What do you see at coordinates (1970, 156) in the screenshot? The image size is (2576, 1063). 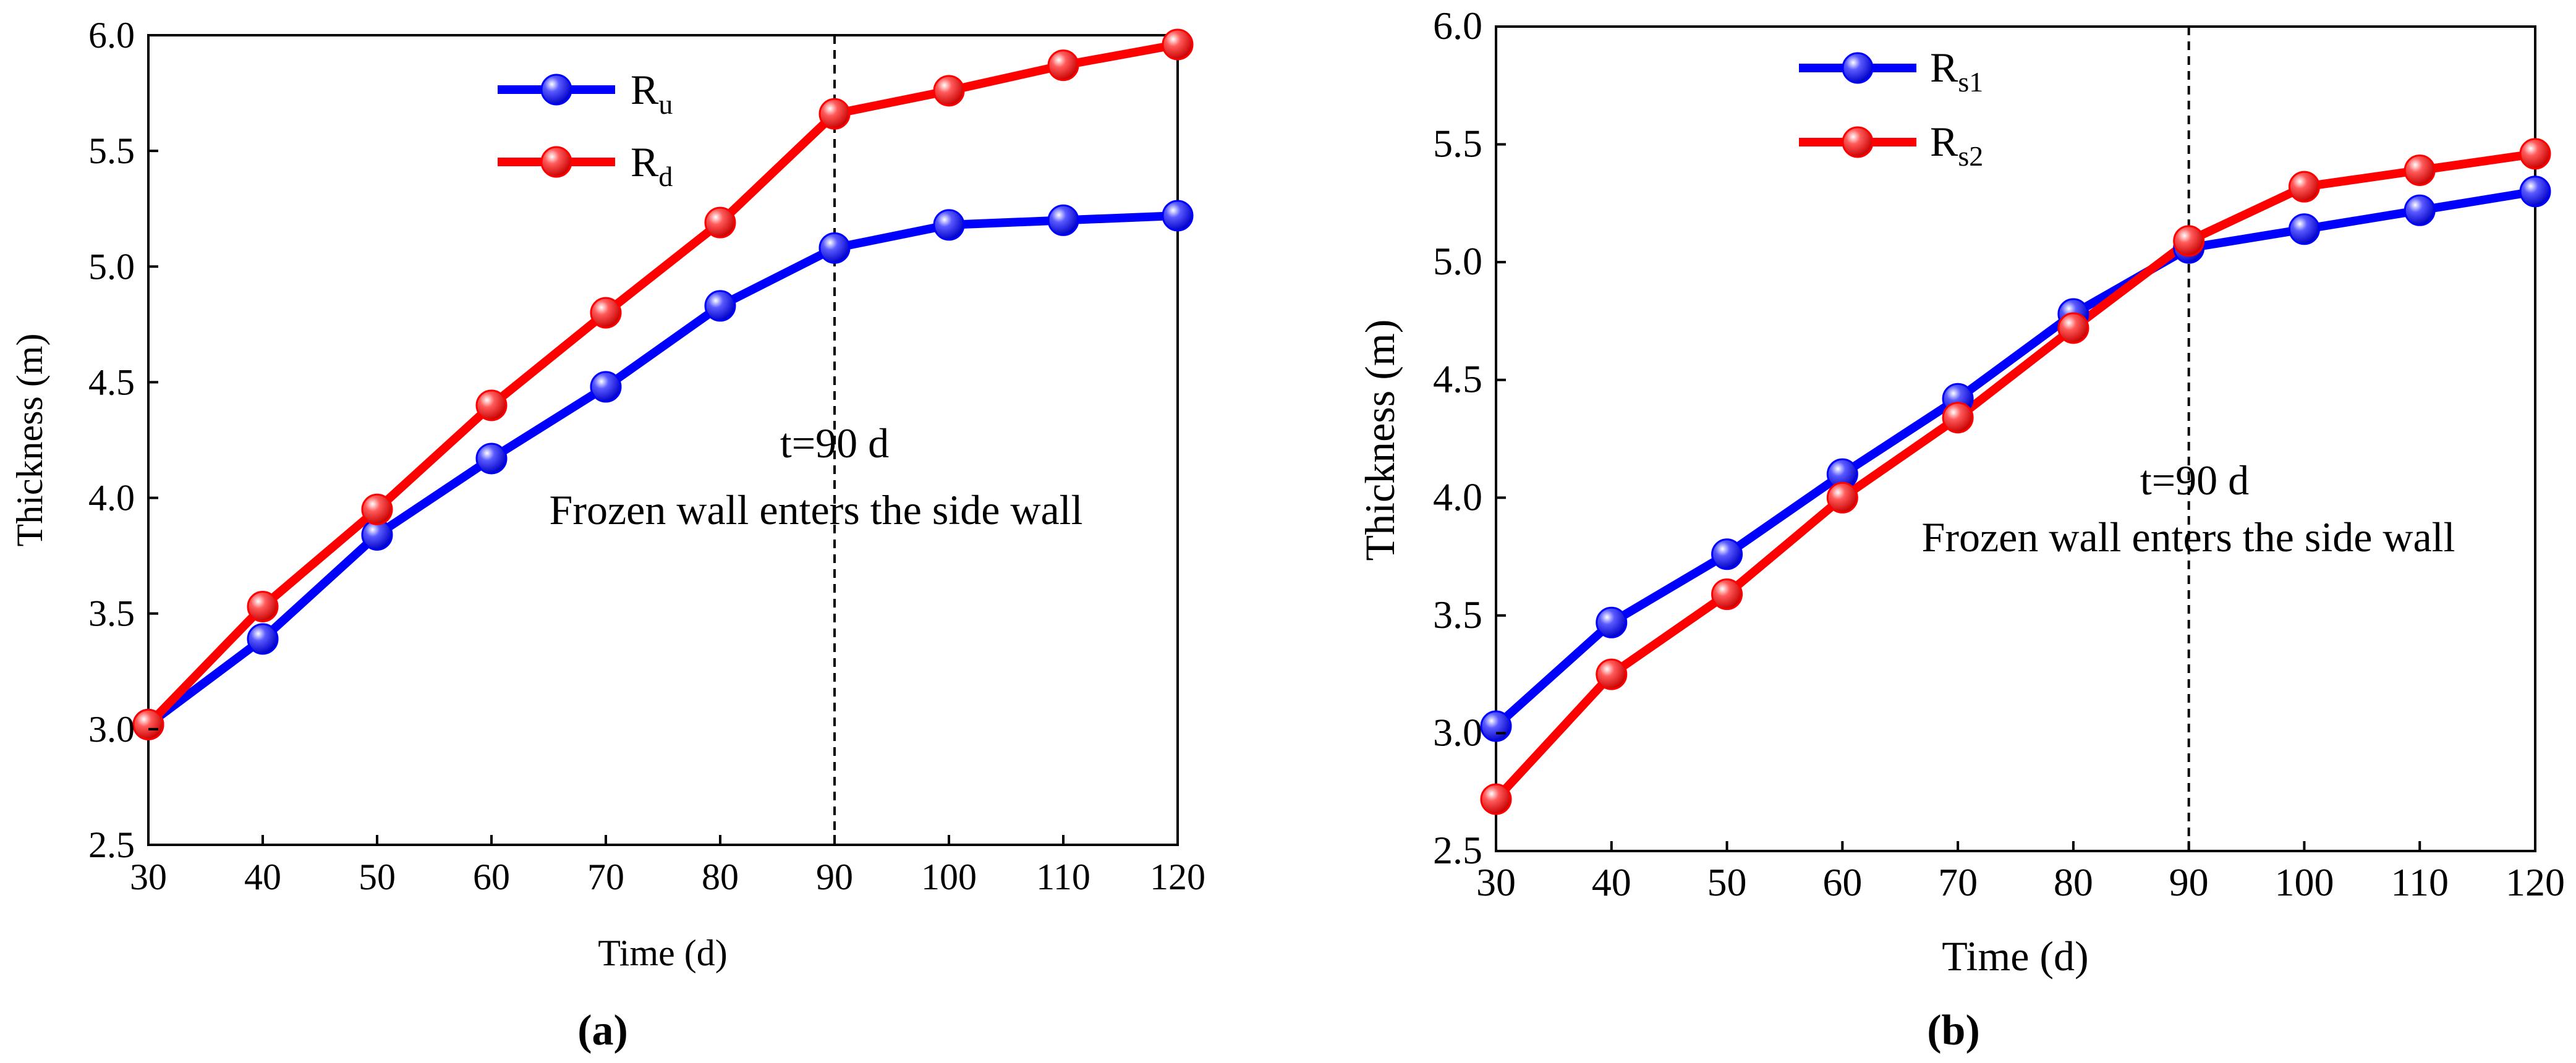 I see `legend-label-subscript: s2` at bounding box center [1970, 156].